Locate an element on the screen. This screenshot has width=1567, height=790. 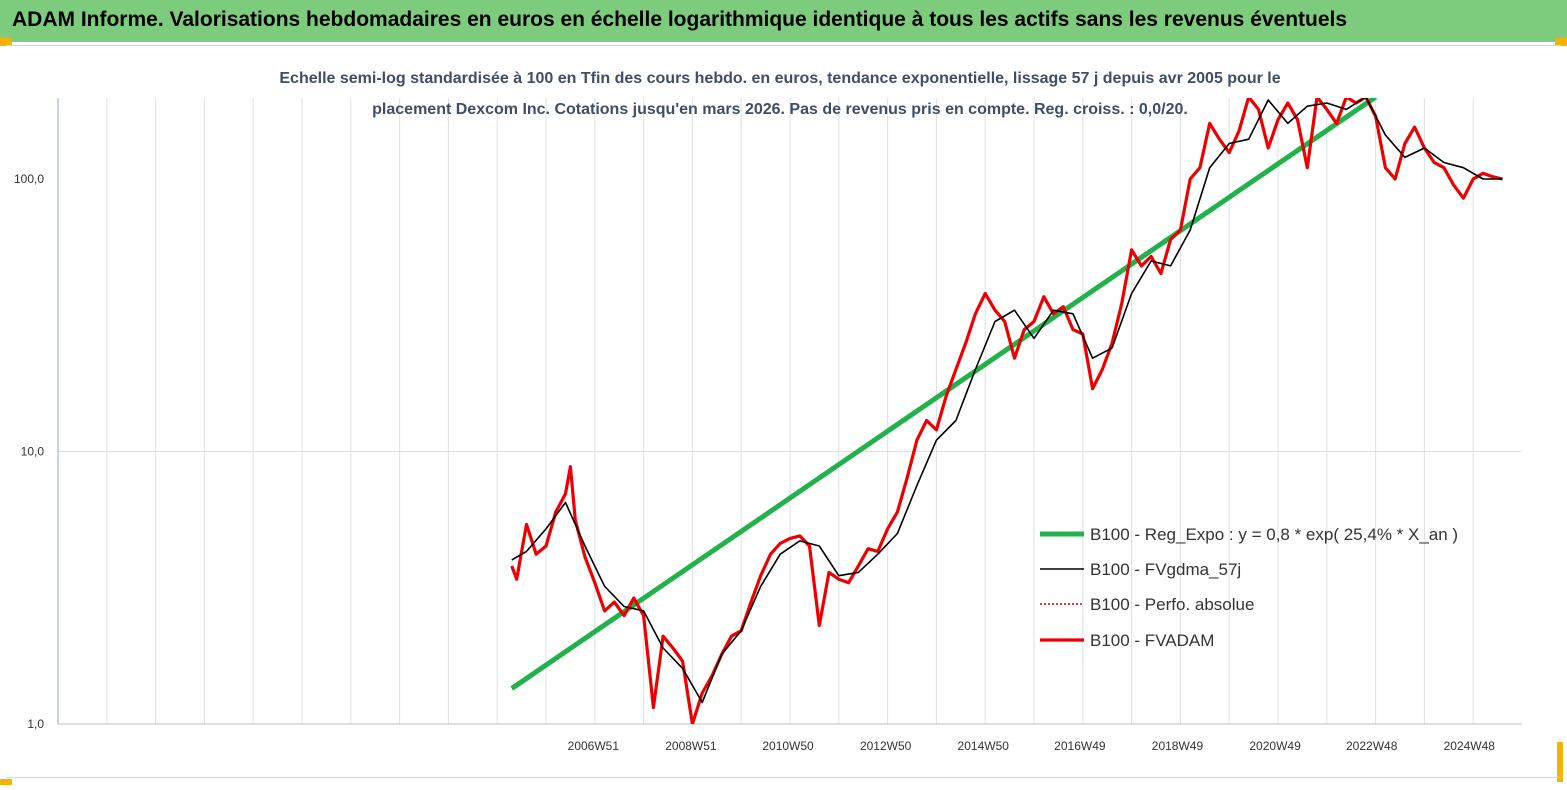
x-tick-label: 2024W48 is located at coordinates (1470, 746).